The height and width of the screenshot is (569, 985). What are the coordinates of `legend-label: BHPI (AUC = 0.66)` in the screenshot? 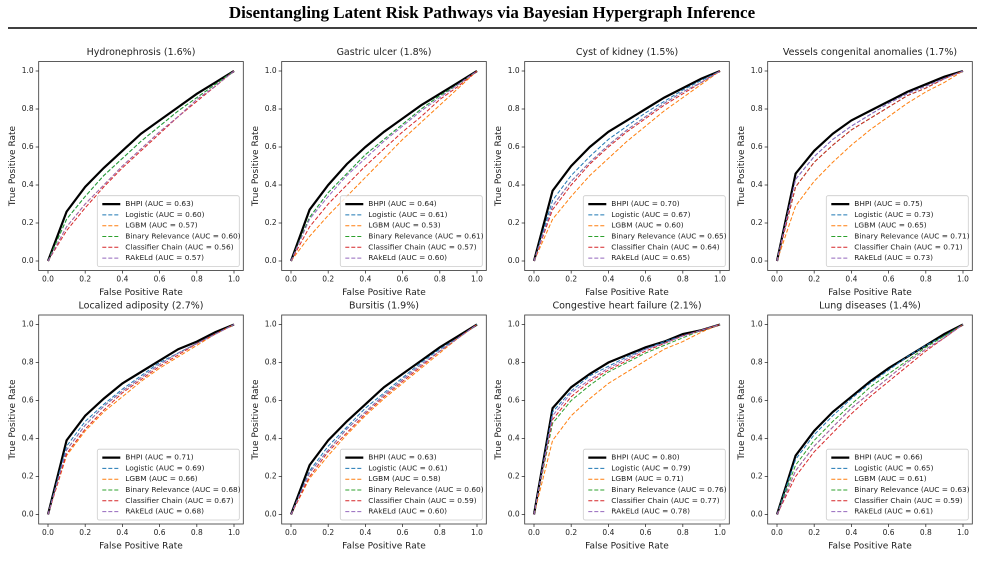 It's located at (888, 457).